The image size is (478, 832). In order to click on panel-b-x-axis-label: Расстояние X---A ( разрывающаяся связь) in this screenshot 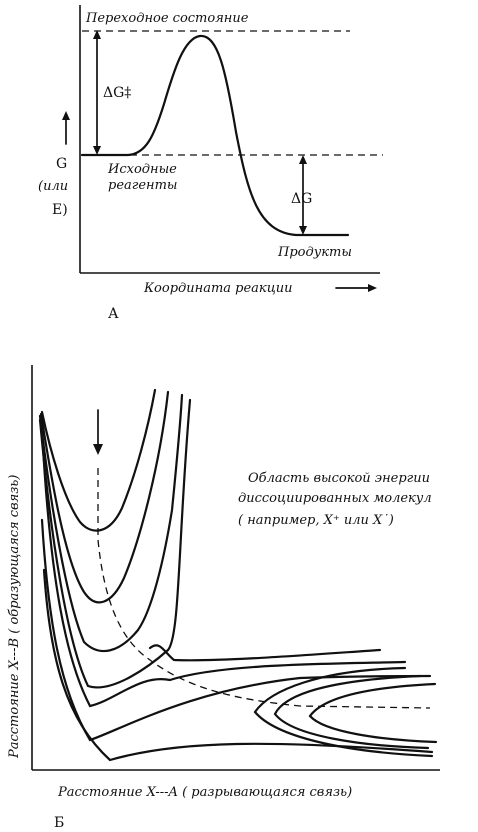, I will do `click(204, 792)`.